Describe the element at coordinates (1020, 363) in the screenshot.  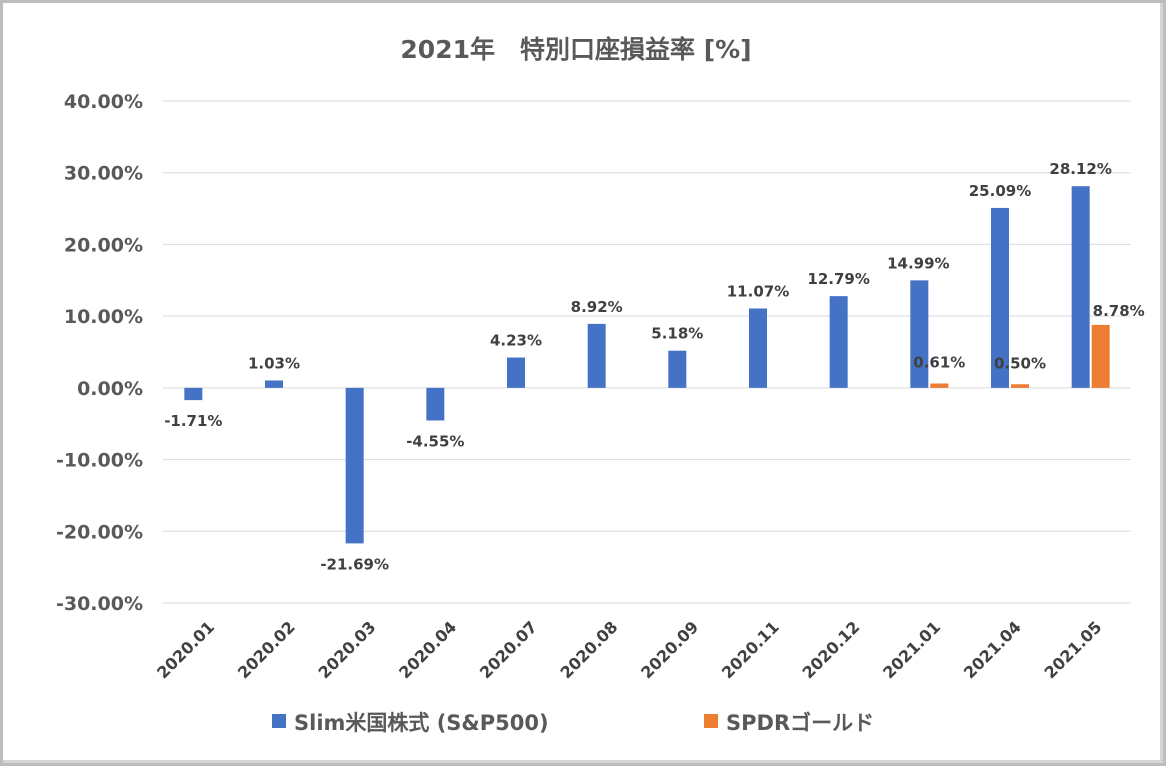
I see `data-label: 0.50%` at that location.